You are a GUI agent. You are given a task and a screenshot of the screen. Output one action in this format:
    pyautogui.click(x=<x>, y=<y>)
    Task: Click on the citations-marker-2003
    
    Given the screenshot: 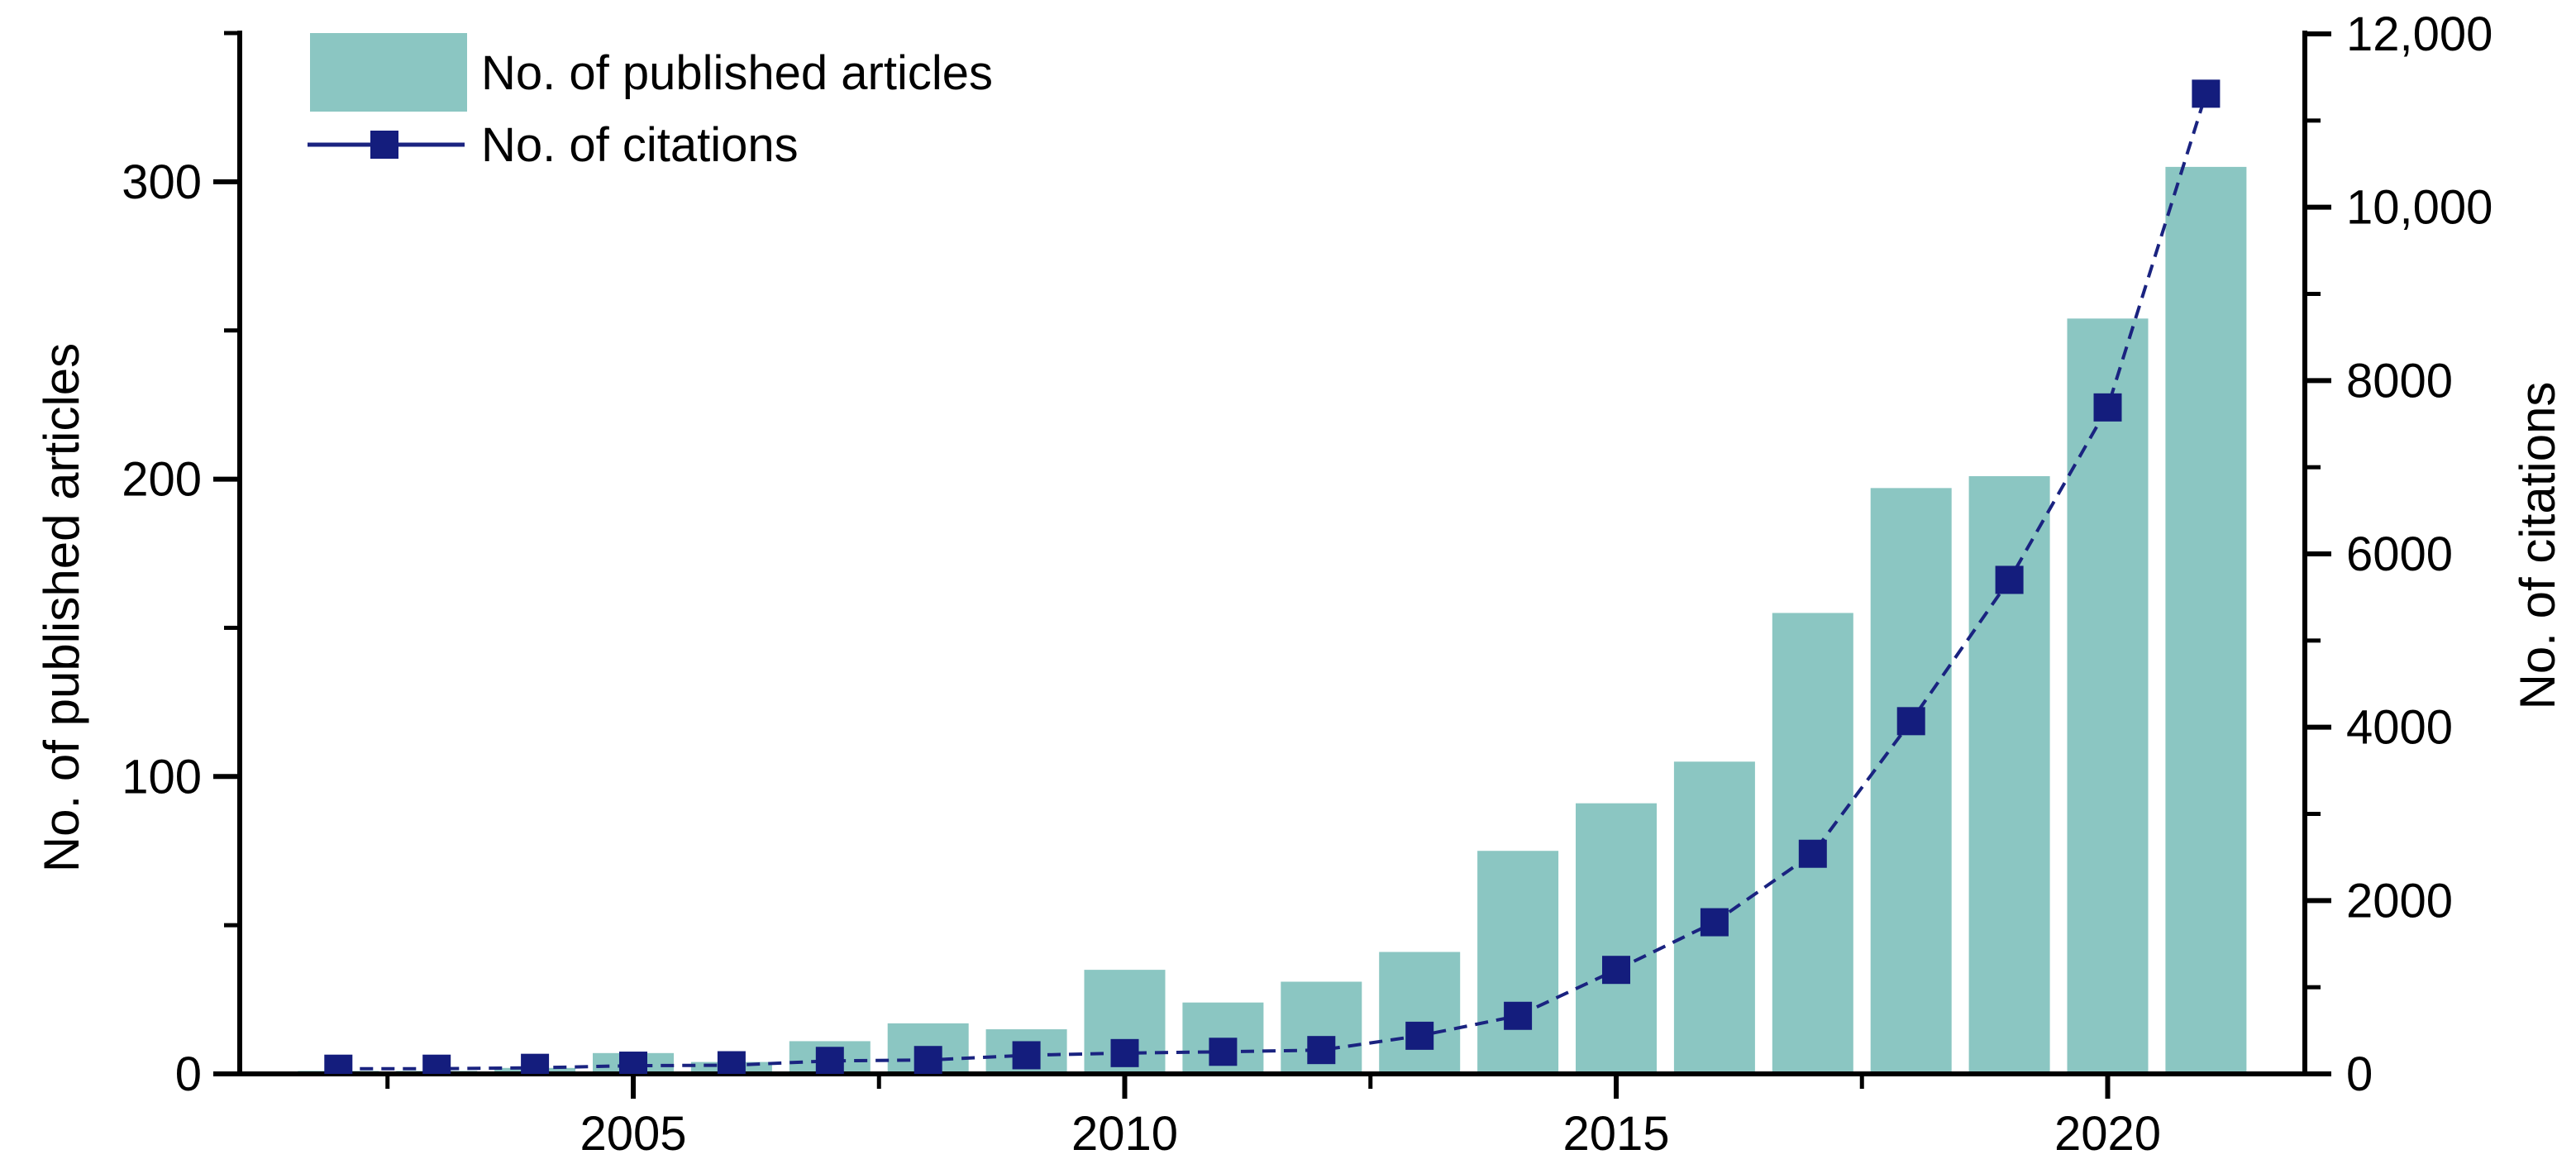 What is the action you would take?
    pyautogui.click(x=436, y=1064)
    